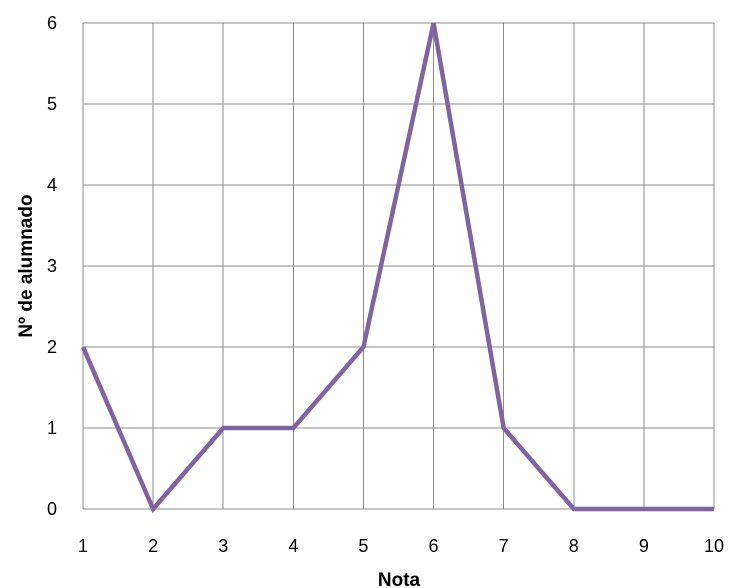 This screenshot has height=588, width=729. I want to click on x-tick-label: 1, so click(83, 546).